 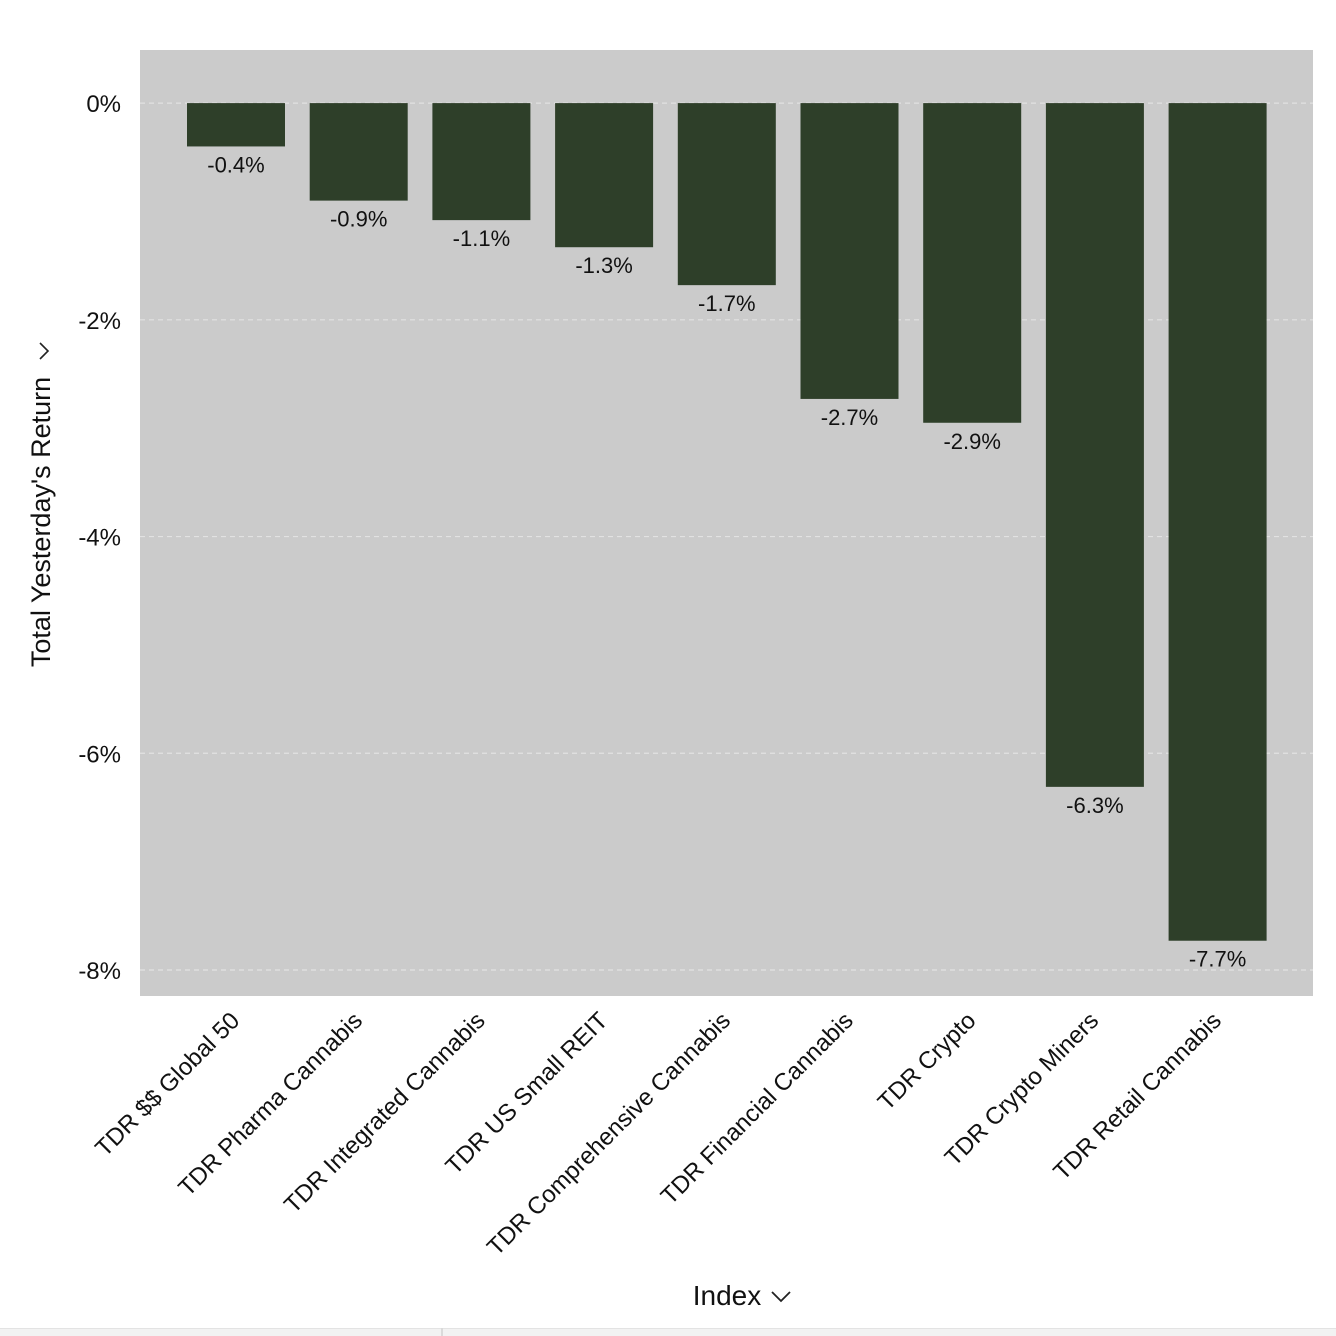 What do you see at coordinates (727, 1295) in the screenshot?
I see `x-axis-title: Index` at bounding box center [727, 1295].